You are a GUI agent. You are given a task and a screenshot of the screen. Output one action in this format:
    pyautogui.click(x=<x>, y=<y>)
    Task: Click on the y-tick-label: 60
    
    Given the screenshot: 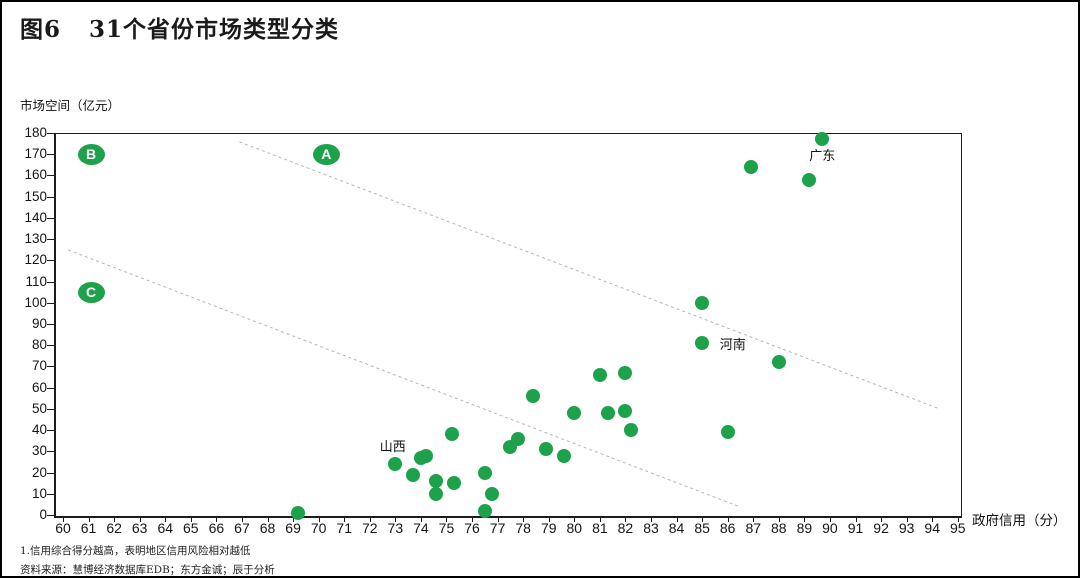 What is the action you would take?
    pyautogui.click(x=39, y=387)
    